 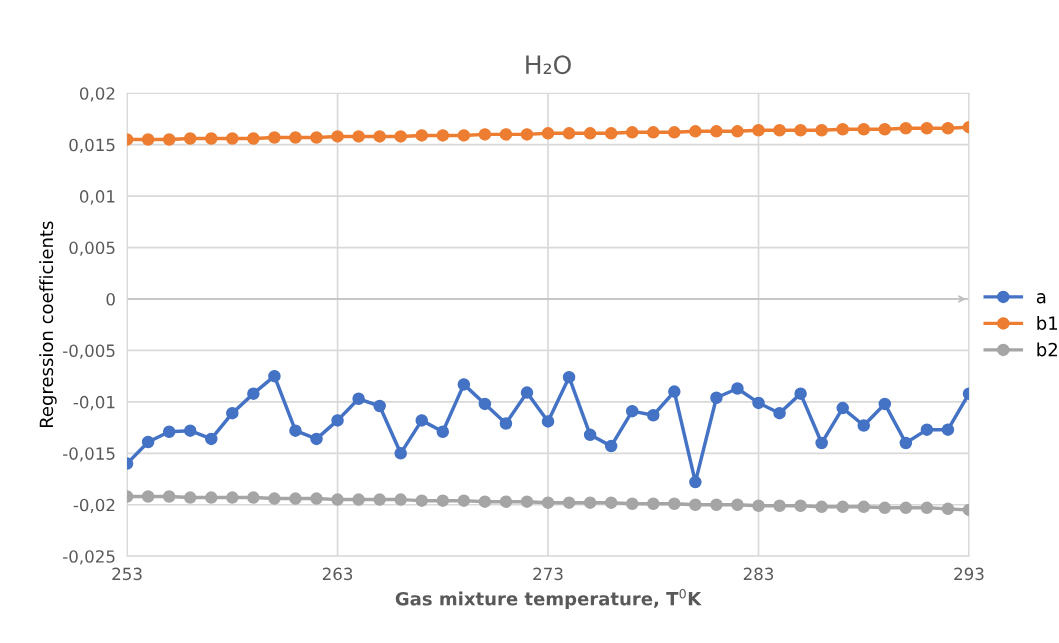 What do you see at coordinates (89, 454) in the screenshot?
I see `y-tick-label: -0,015` at bounding box center [89, 454].